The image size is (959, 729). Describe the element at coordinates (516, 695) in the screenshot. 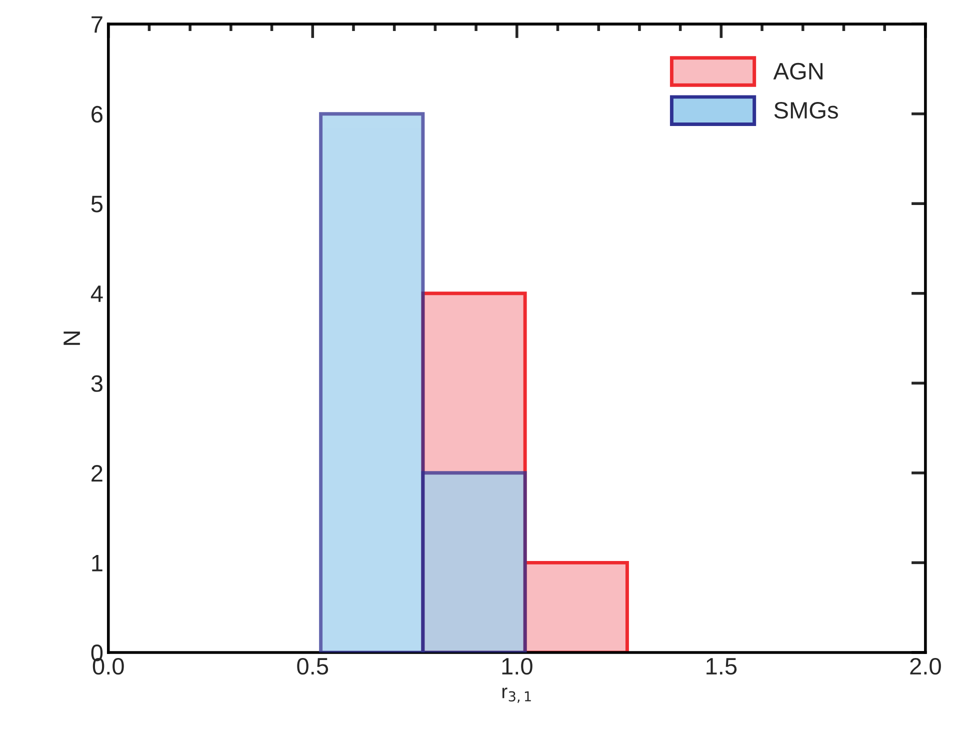

I see `x-axis-title: r$_{3,1}$` at that location.